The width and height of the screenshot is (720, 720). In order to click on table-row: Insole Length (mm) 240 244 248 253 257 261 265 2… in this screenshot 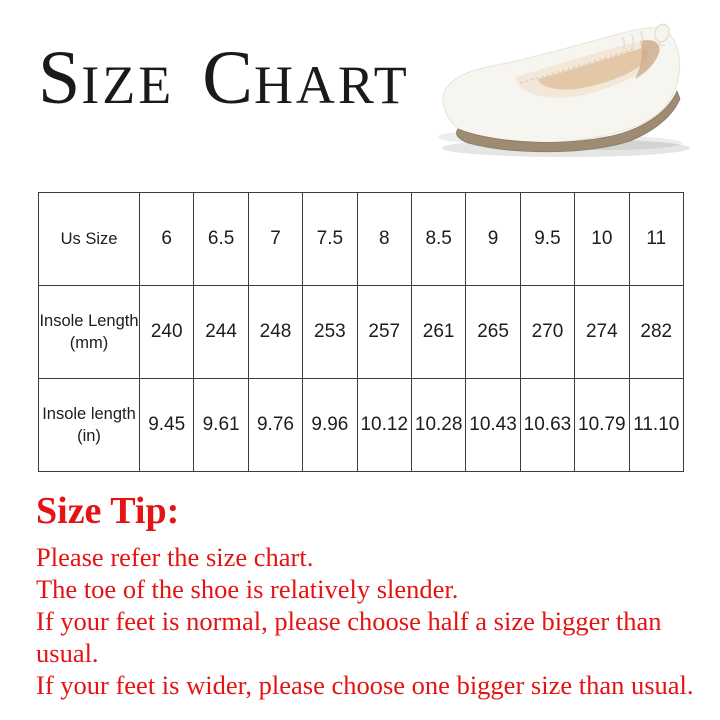, I will do `click(361, 332)`.